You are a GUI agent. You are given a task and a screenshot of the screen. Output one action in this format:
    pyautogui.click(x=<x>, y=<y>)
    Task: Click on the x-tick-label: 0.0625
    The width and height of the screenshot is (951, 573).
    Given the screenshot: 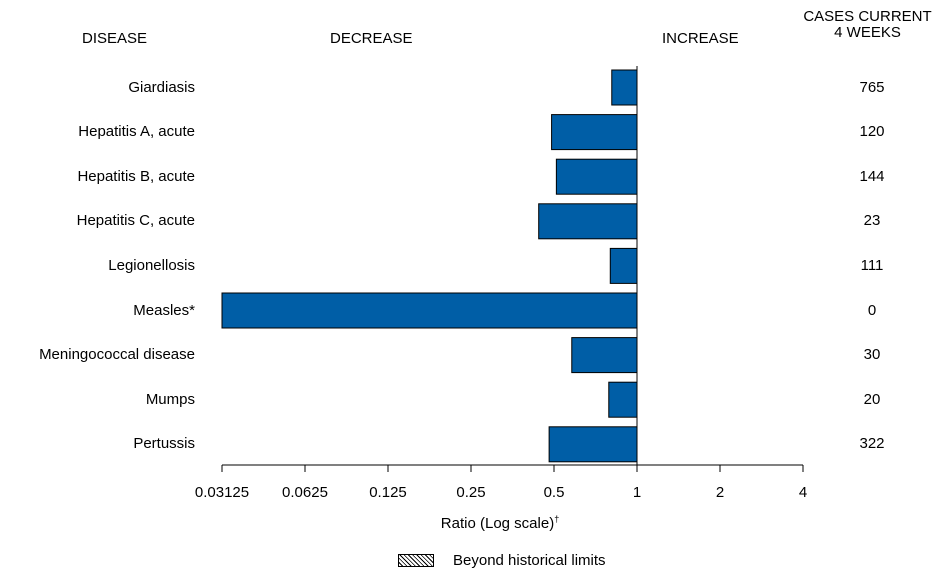 What is the action you would take?
    pyautogui.click(x=305, y=492)
    